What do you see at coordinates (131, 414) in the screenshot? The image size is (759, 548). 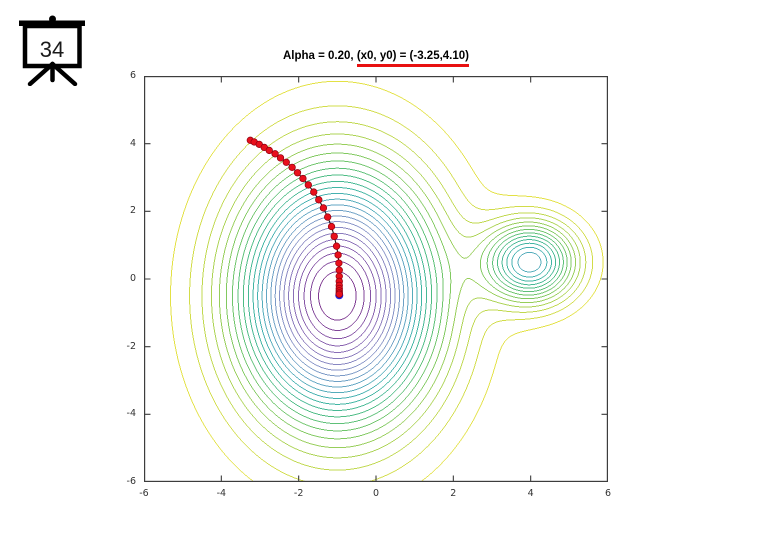 I see `y-tick-label: -4` at bounding box center [131, 414].